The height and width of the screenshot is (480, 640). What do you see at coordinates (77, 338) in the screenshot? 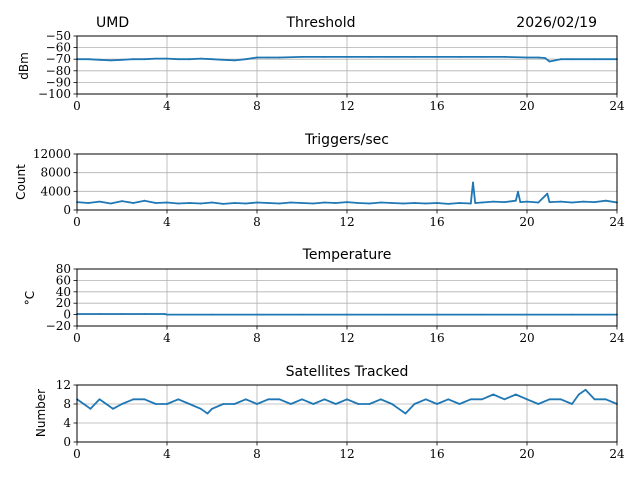
I see `temperature-xtick-label: 0` at bounding box center [77, 338].